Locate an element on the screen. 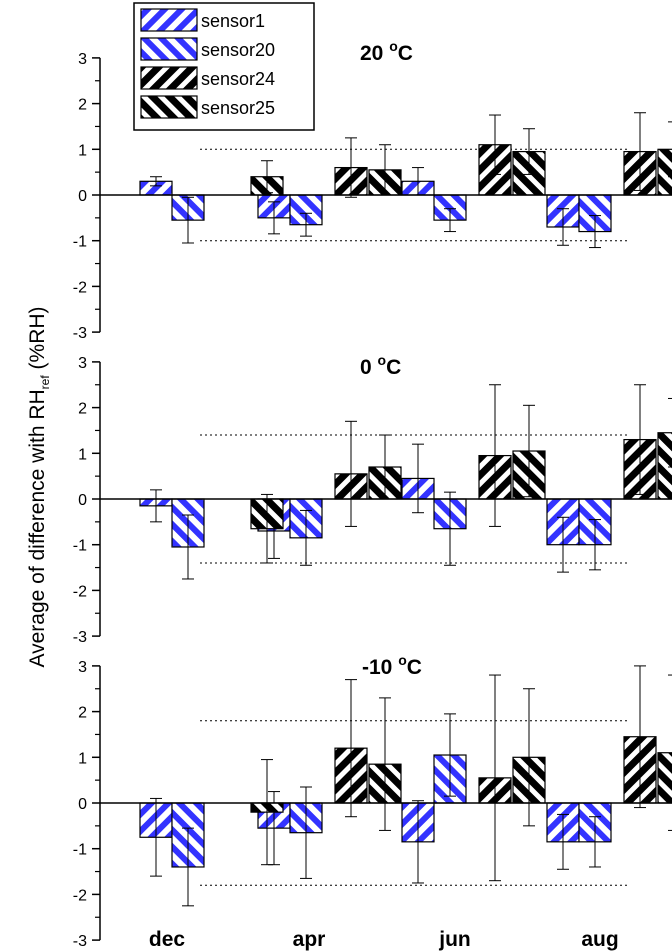 Image resolution: width=672 pixels, height=952 pixels. legend-swatch-sensor25 is located at coordinates (169, 107).